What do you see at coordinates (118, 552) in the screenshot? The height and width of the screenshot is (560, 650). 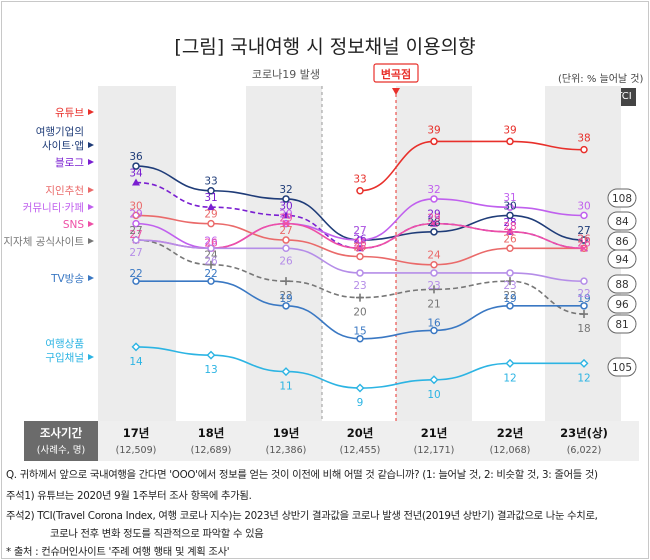 I see `source-note: * 출처 : 컨슈머인사이트 '주례 여행 행태 및 계획 조사'` at bounding box center [118, 552].